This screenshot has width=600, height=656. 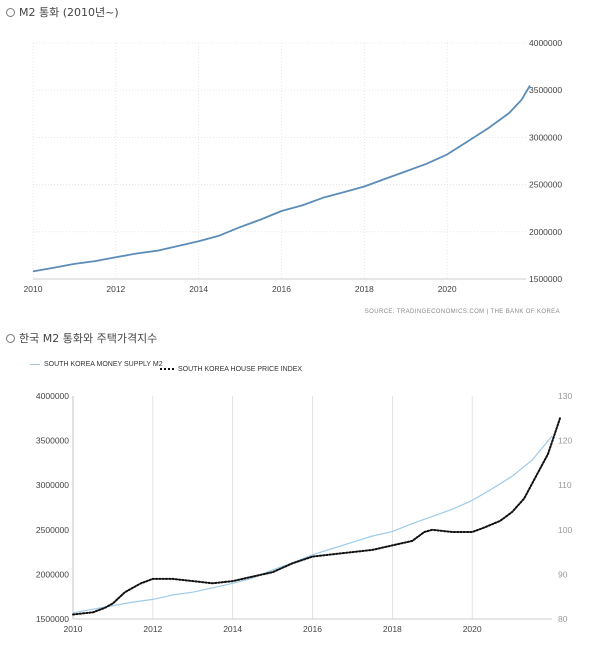 I want to click on legend-swatch-hpi, so click(x=167, y=369).